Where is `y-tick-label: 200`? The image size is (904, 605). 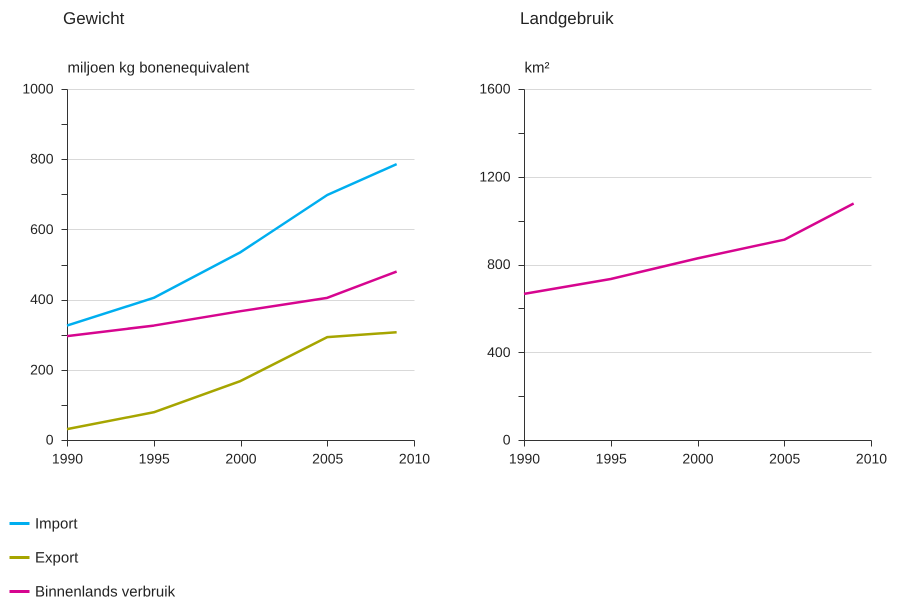
y-tick-label: 200 is located at coordinates (42, 369).